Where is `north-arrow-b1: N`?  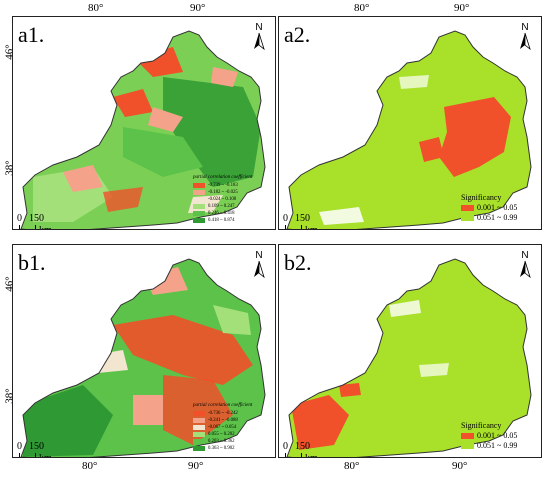
north-arrow-b1: N is located at coordinates (259, 264).